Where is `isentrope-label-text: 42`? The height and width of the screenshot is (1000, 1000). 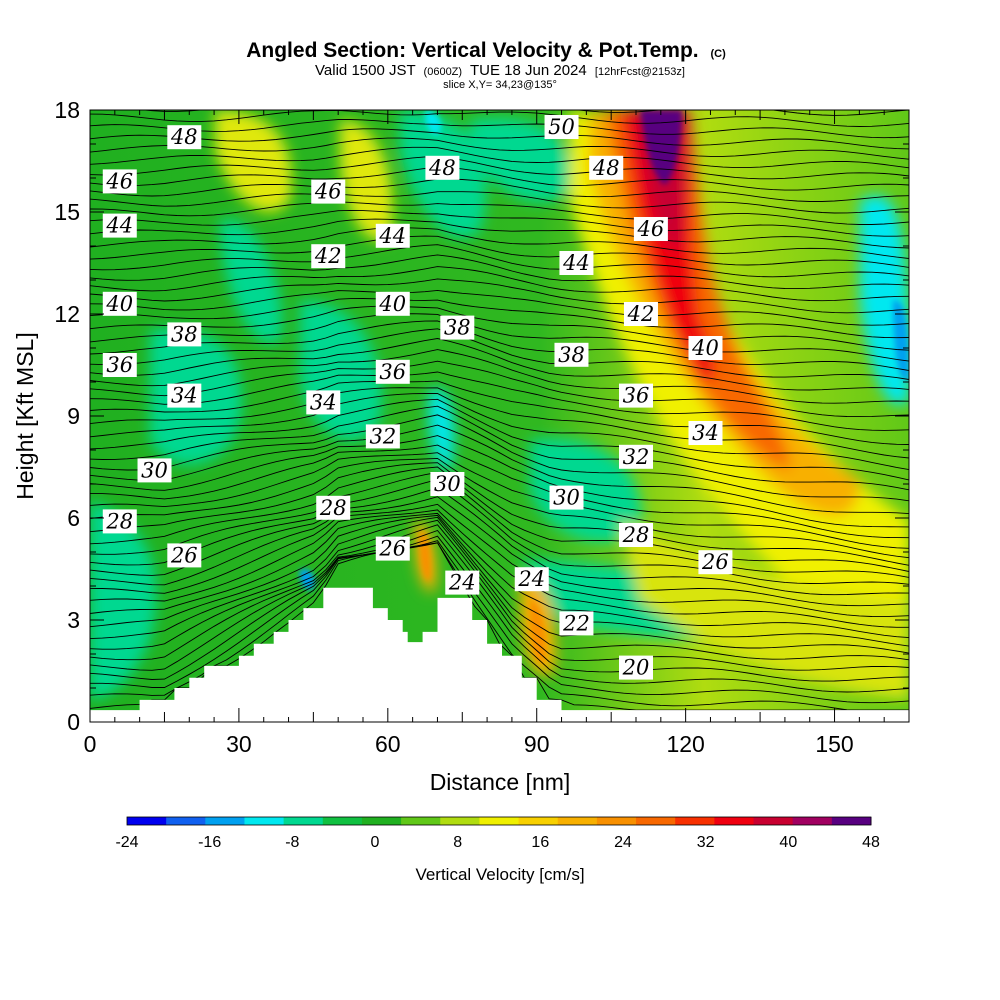
isentrope-label-text: 42 is located at coordinates (641, 314).